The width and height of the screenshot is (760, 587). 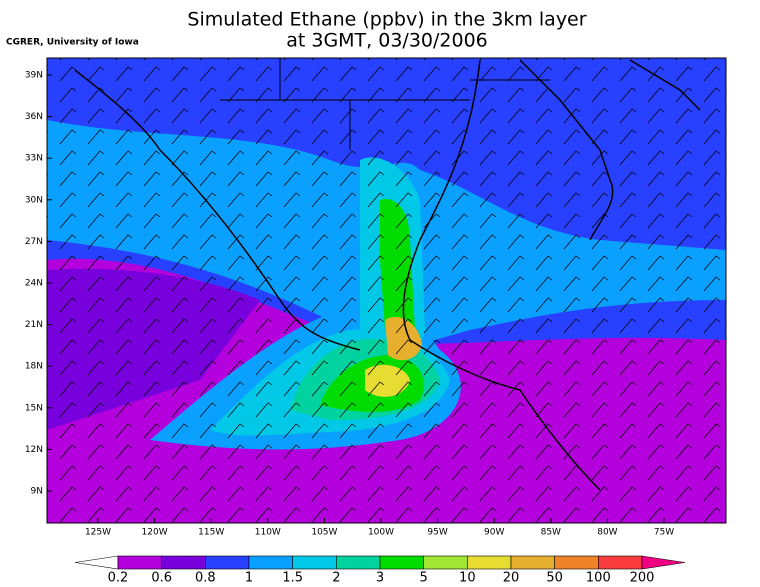 I want to click on lat-label: 9N, so click(x=37, y=492).